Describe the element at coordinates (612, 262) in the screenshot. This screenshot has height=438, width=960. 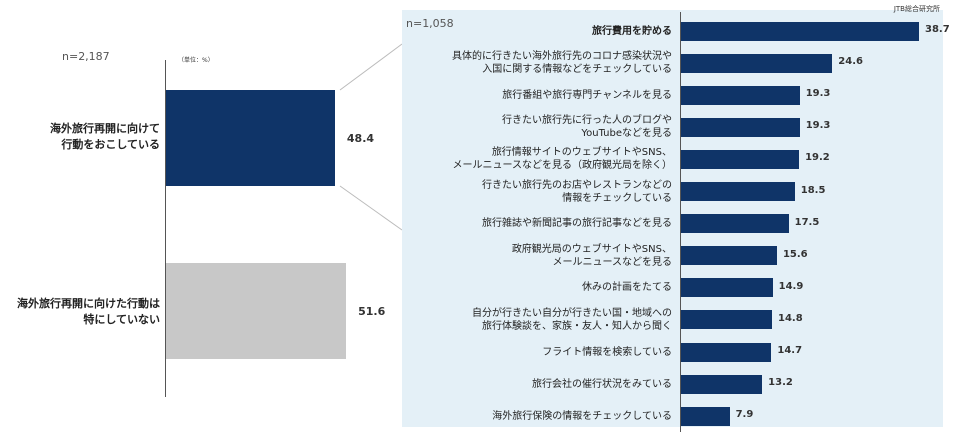
I see `right-category-label-line: メールニュースなどを見る` at that location.